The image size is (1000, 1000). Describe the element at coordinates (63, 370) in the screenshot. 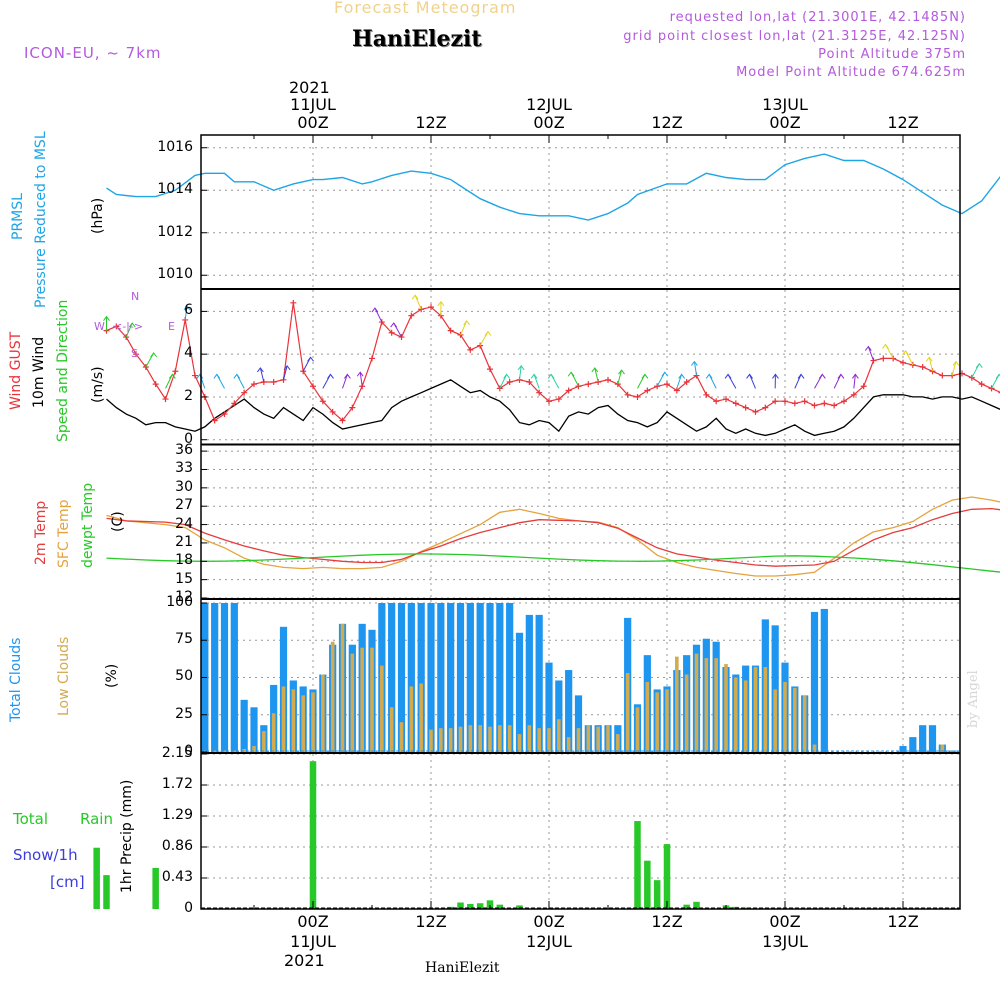

I see `wind-dir-label: Speed and Direction` at that location.